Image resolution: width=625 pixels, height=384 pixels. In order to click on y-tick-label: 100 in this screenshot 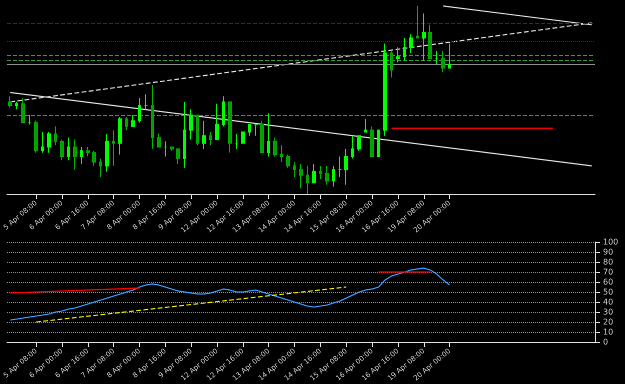, I will do `click(610, 242)`.